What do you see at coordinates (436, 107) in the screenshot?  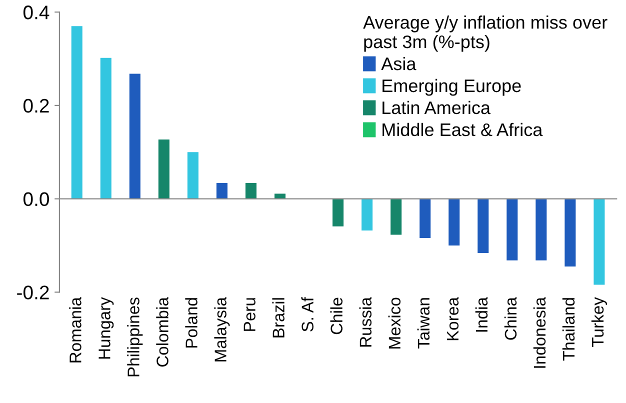 I see `legend-label: Latin America` at bounding box center [436, 107].